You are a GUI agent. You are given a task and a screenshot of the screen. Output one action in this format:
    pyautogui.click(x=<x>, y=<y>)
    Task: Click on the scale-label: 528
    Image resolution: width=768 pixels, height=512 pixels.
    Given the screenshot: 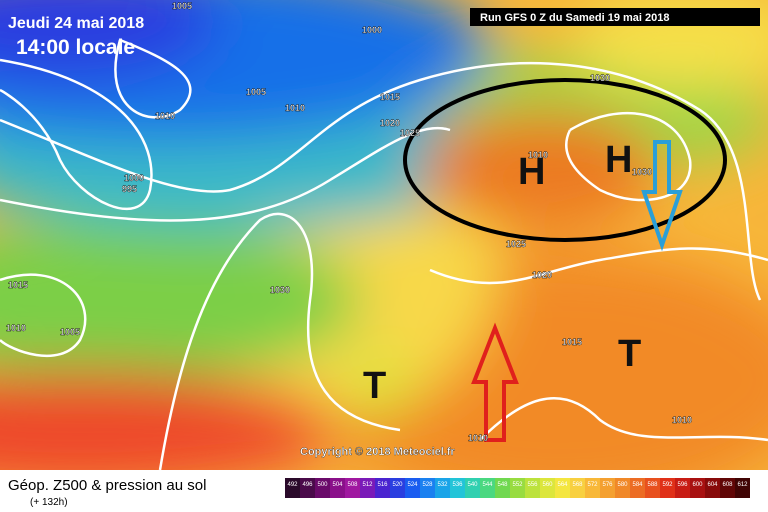 What is the action you would take?
    pyautogui.click(x=427, y=485)
    